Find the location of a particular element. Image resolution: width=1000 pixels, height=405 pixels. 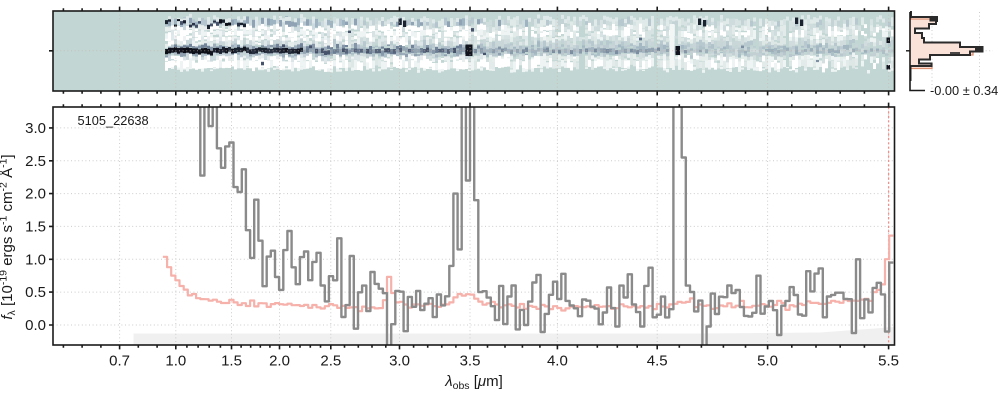

svg-text: 5105_22638 is located at coordinates (113, 120).